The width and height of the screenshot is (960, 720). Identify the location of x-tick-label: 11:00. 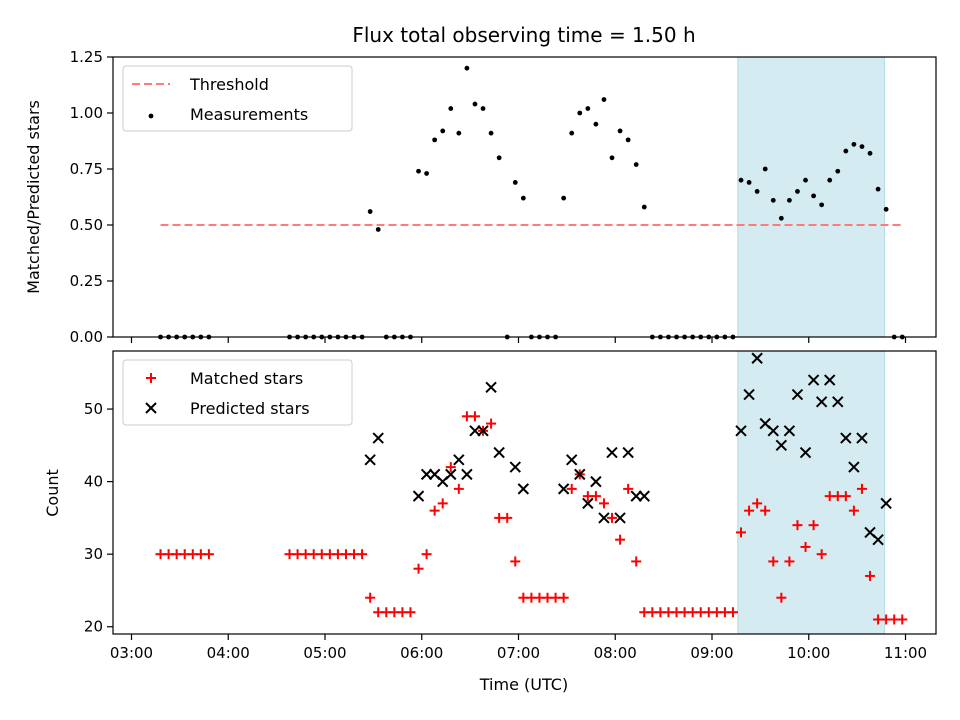
(905, 653).